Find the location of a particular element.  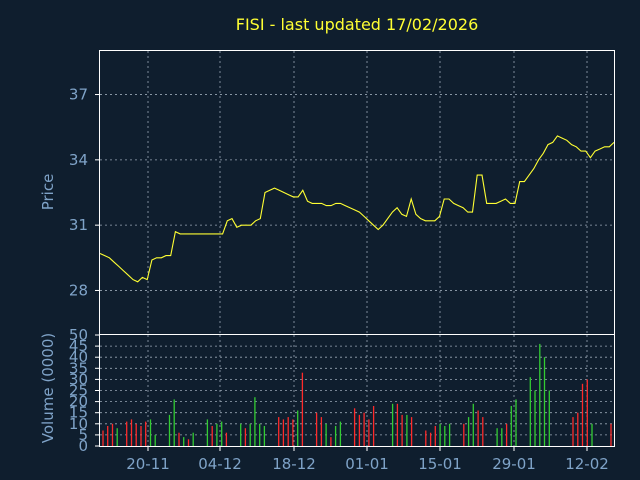

volume-axis-label: Volume (0000) is located at coordinates (48, 388).